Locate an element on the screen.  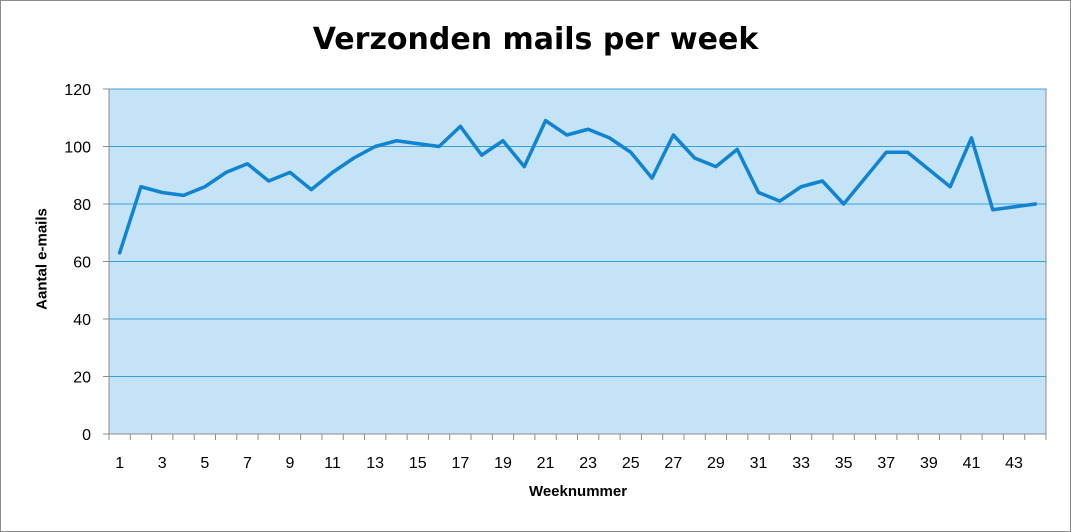
x-tick-label: 23 is located at coordinates (588, 463).